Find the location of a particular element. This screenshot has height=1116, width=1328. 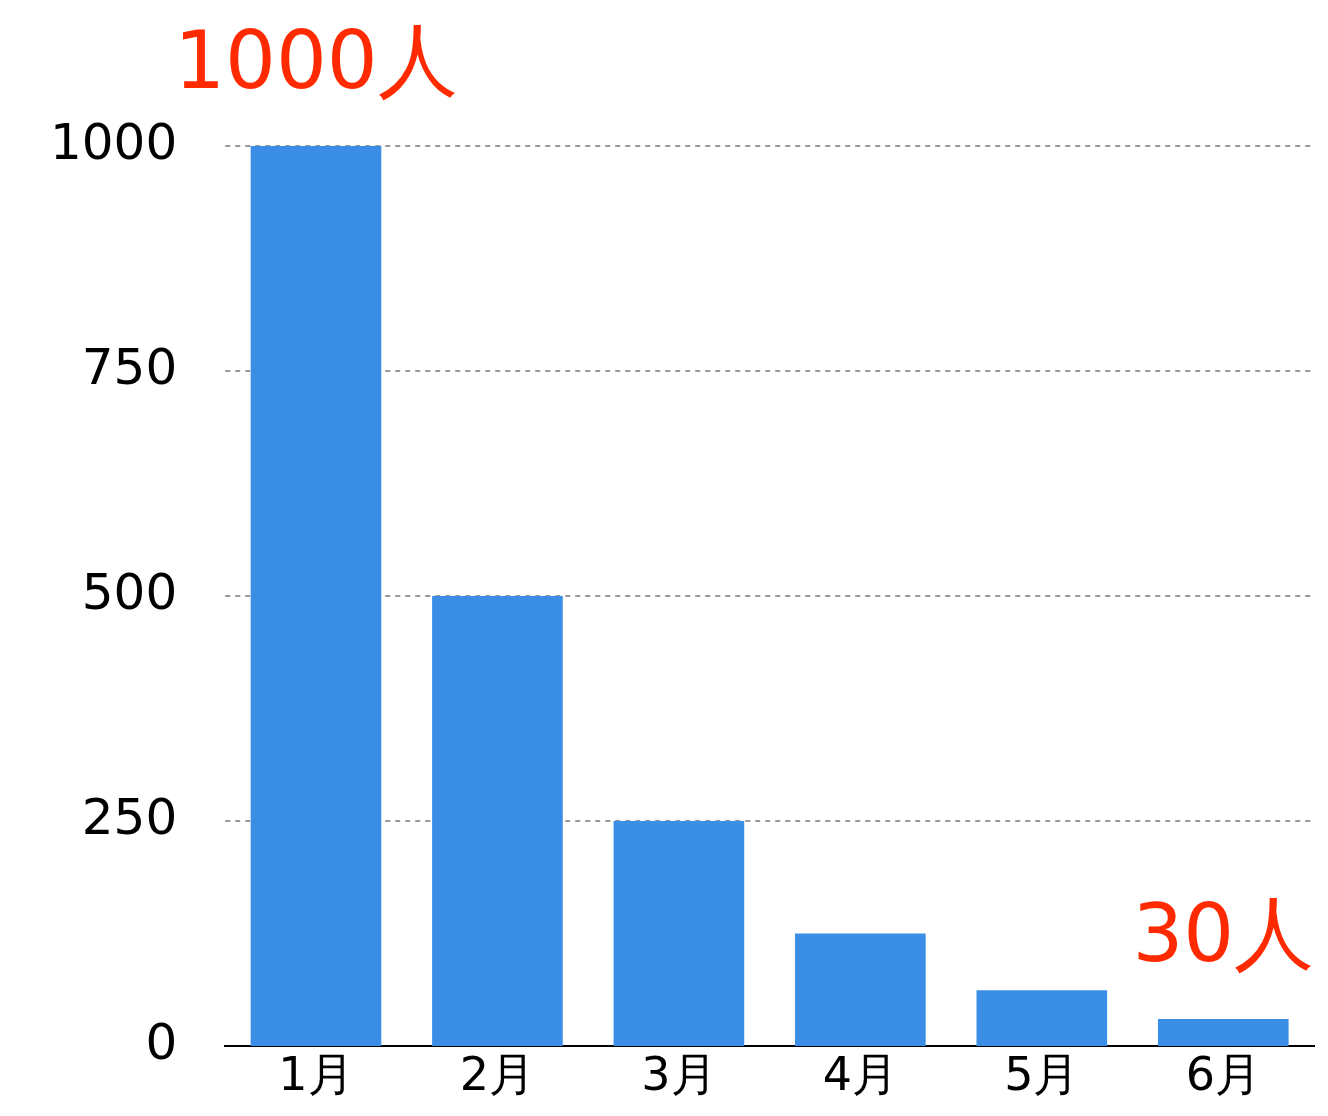

y-tick-label: 1000 is located at coordinates (114, 141).